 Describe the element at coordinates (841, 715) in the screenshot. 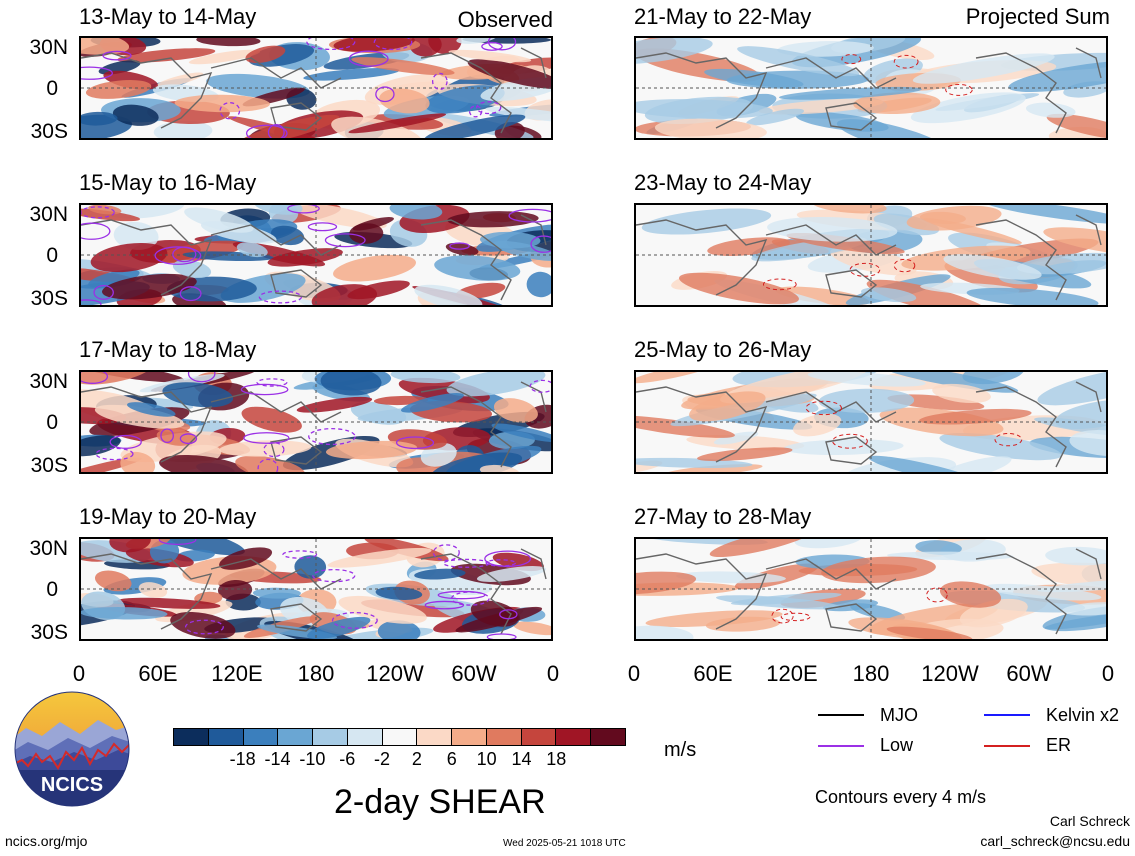

I see `legend-line-mjo` at that location.